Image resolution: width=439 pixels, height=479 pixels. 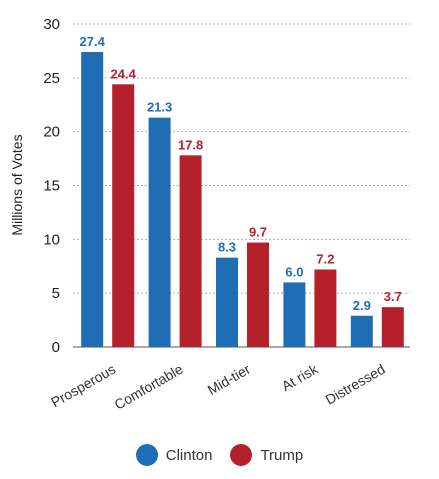 What do you see at coordinates (189, 455) in the screenshot?
I see `legend-label: Clinton` at bounding box center [189, 455].